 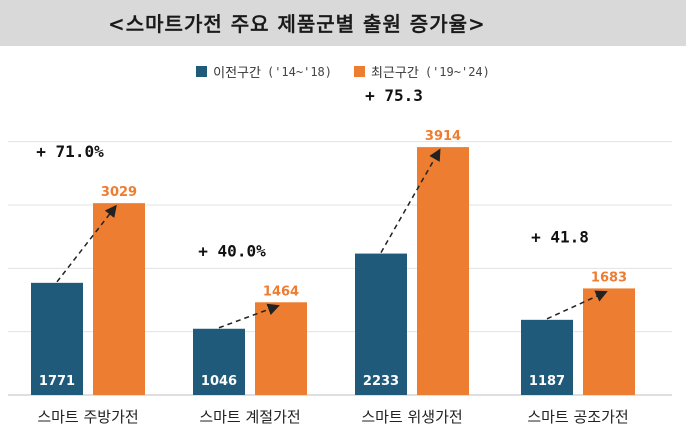 What do you see at coordinates (443, 136) in the screenshot?
I see `data-label-recent: 3914` at bounding box center [443, 136].